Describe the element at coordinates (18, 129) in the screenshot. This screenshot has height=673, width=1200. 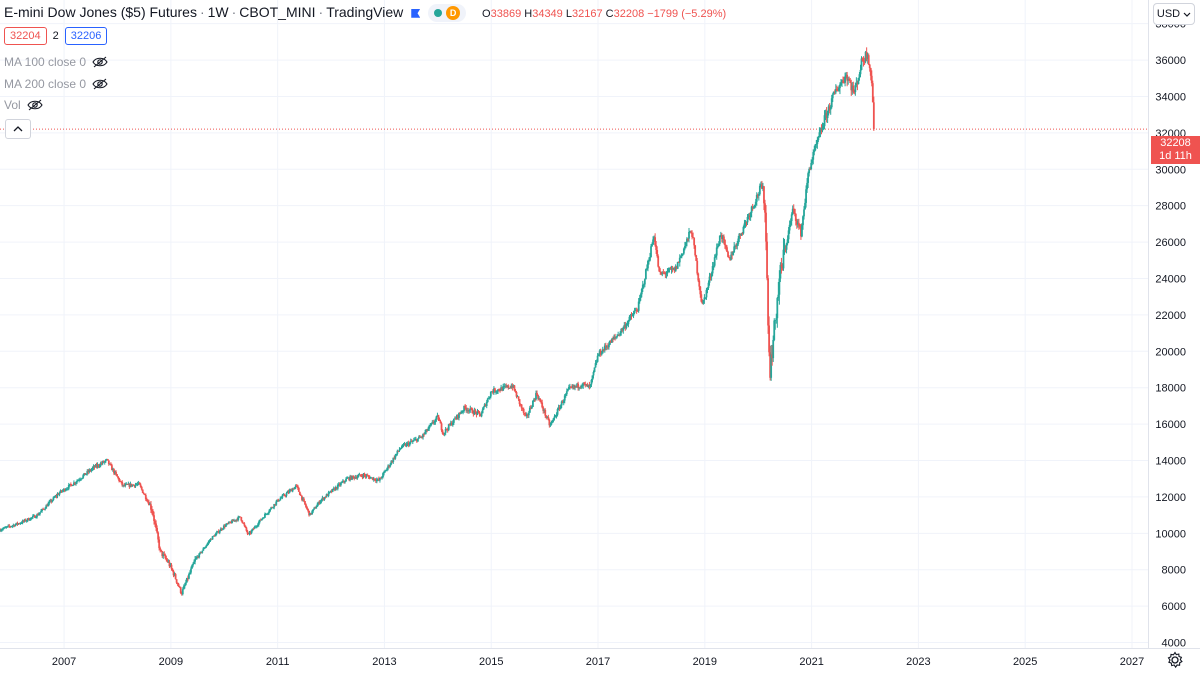
I see `collapse-legend-button` at that location.